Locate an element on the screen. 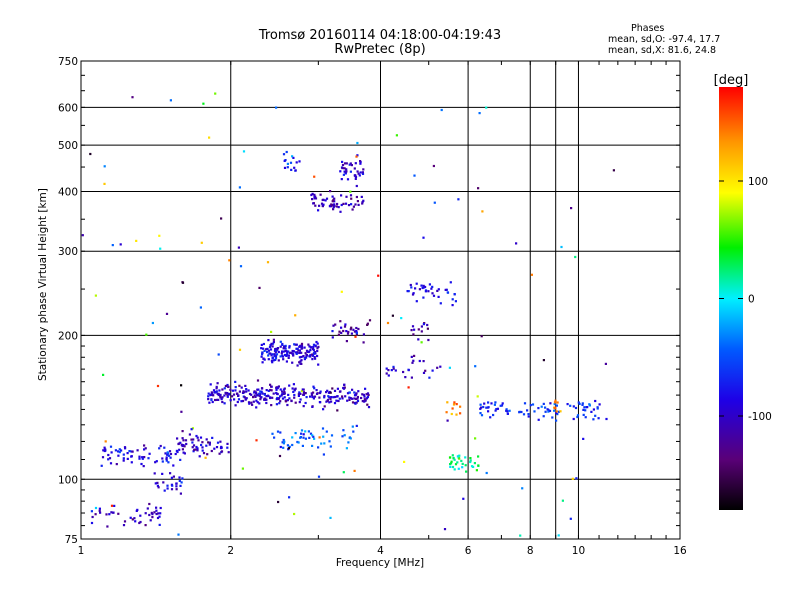  phase-stats-x: mean, sd,X: 81.6, 24.8 is located at coordinates (662, 50).